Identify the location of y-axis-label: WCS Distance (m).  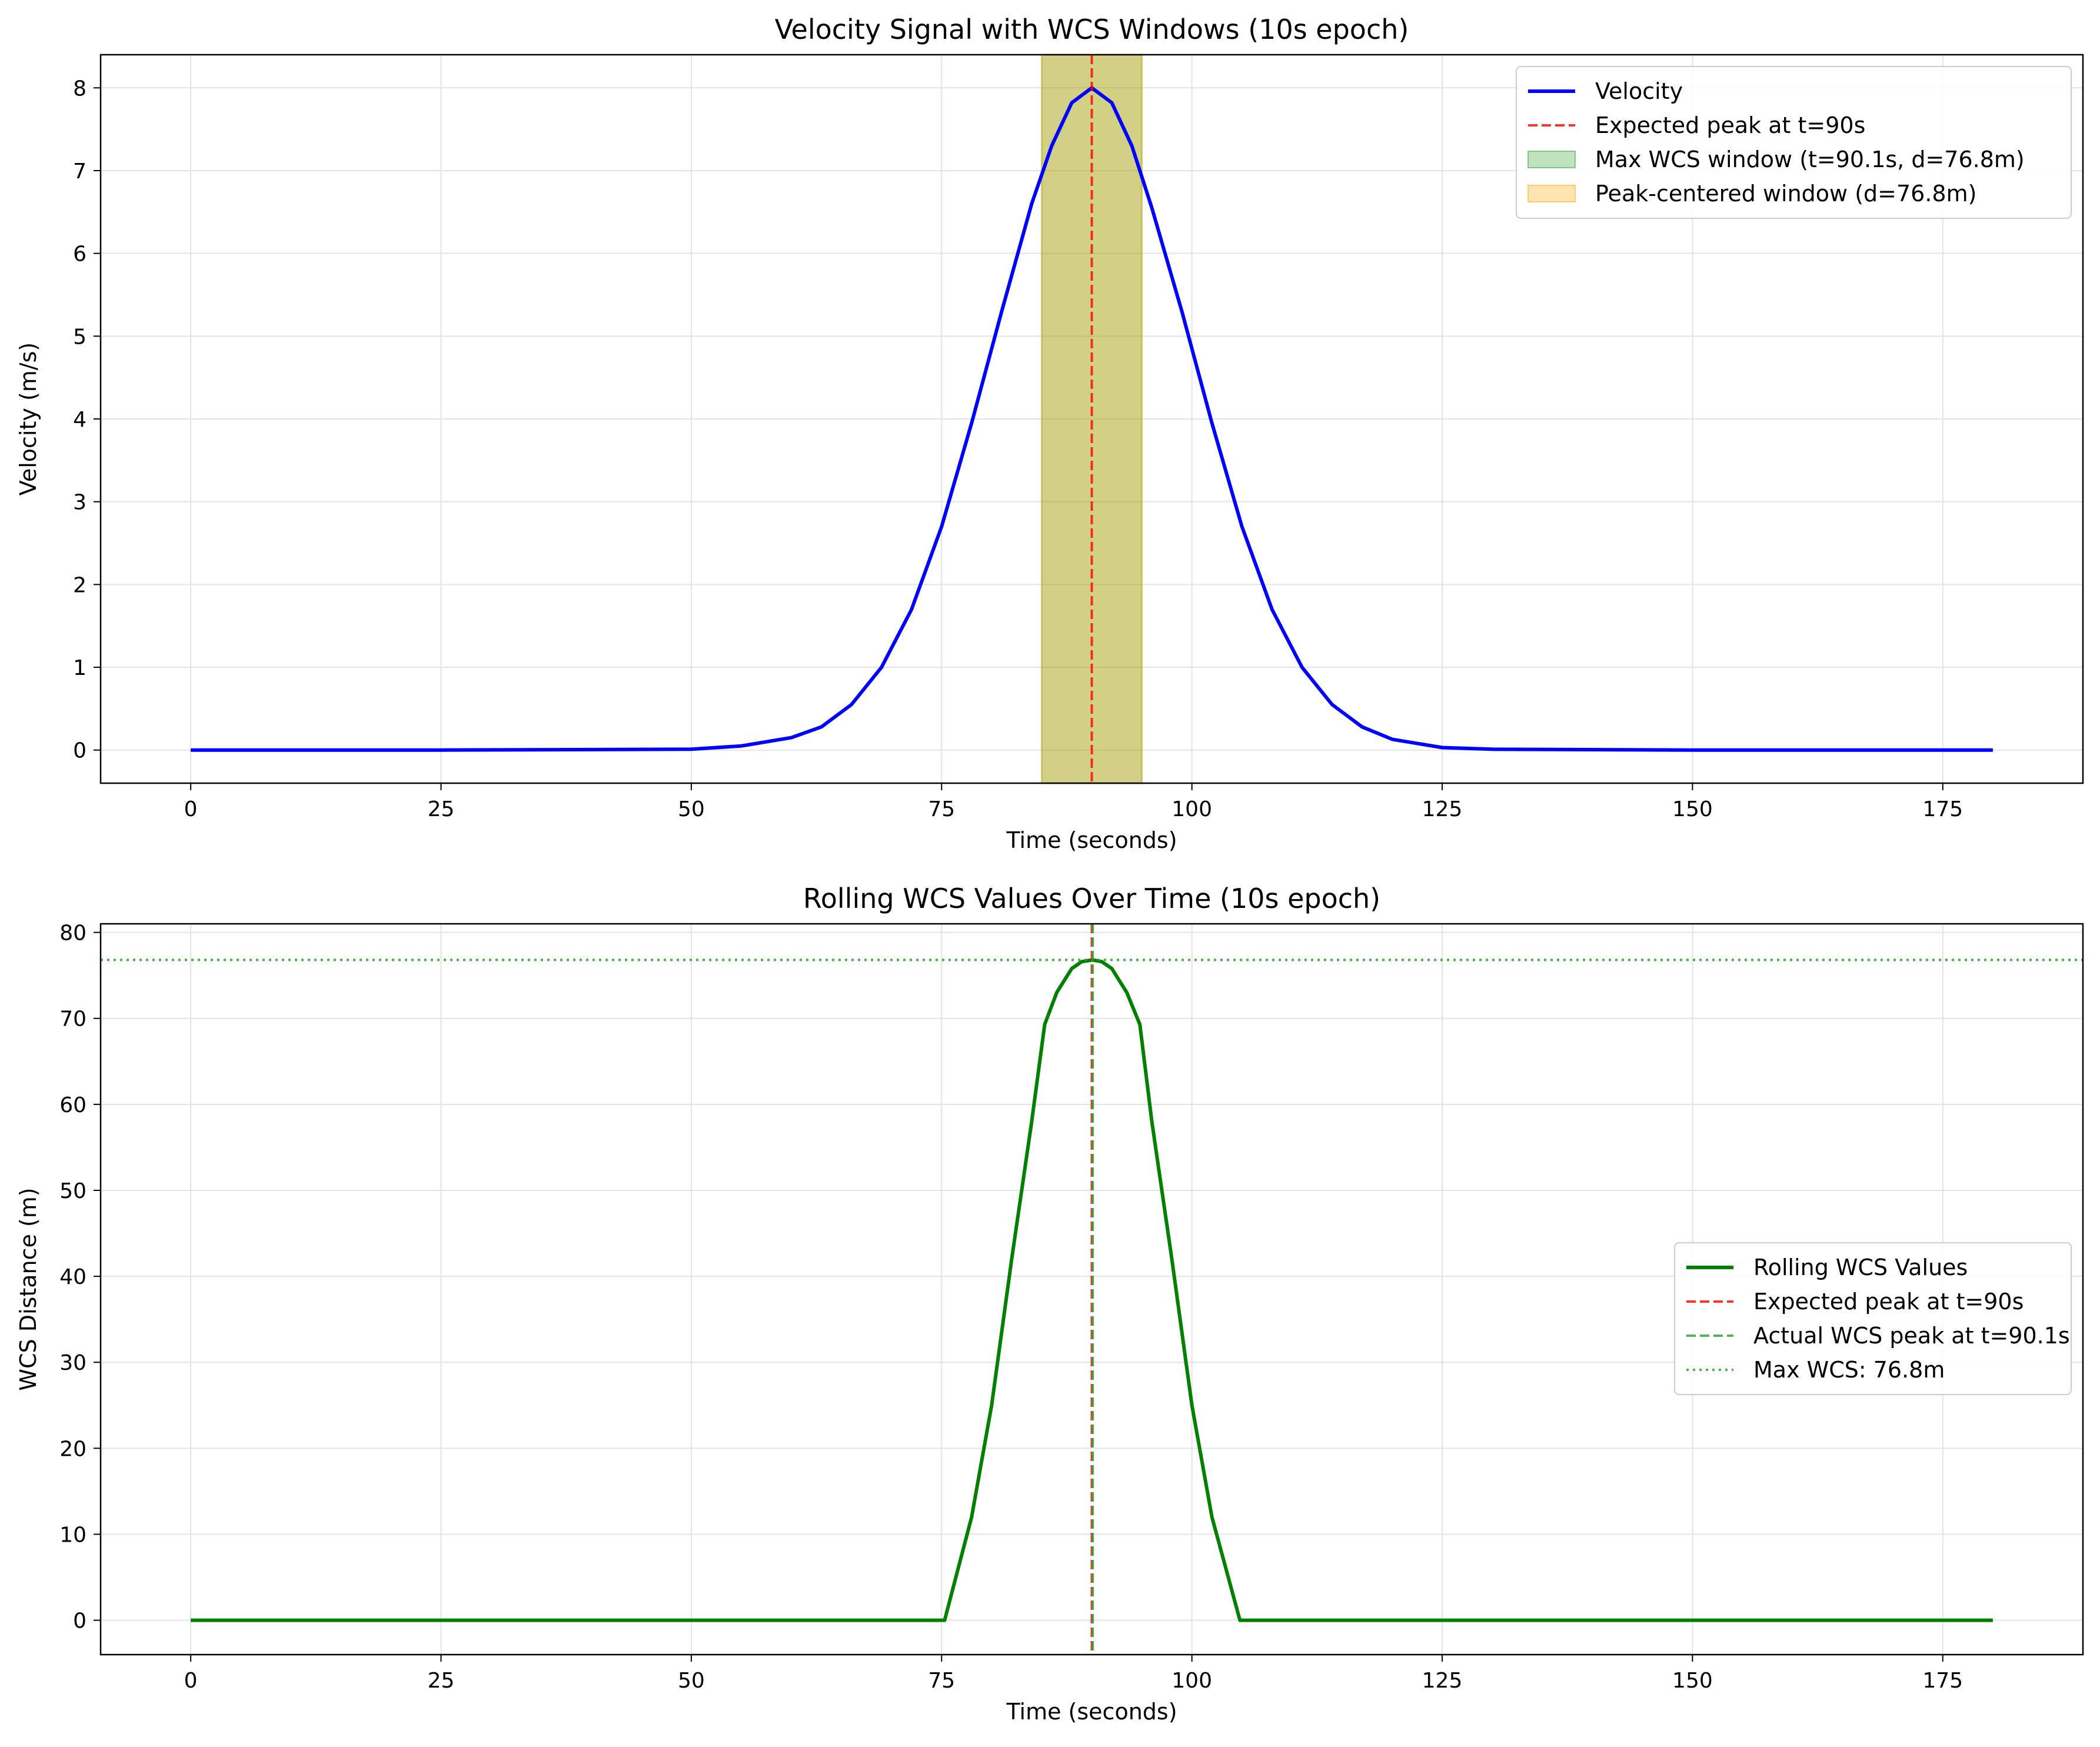
(28, 1288).